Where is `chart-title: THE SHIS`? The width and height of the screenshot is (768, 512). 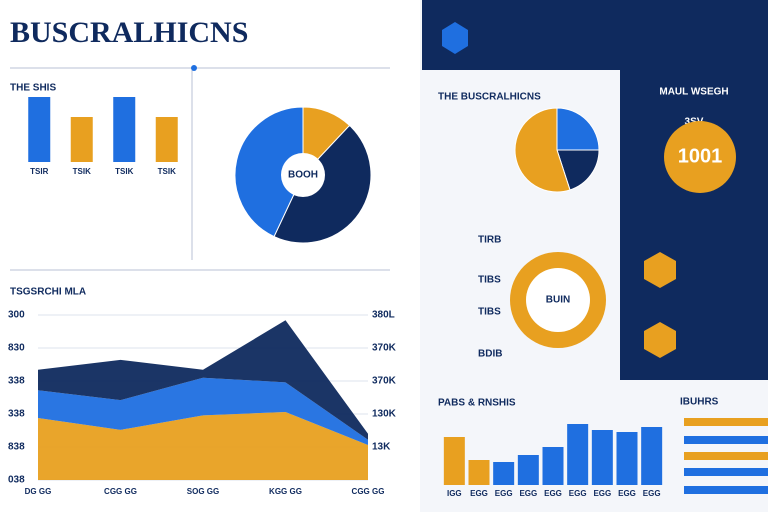
chart-title: THE SHIS is located at coordinates (33, 88).